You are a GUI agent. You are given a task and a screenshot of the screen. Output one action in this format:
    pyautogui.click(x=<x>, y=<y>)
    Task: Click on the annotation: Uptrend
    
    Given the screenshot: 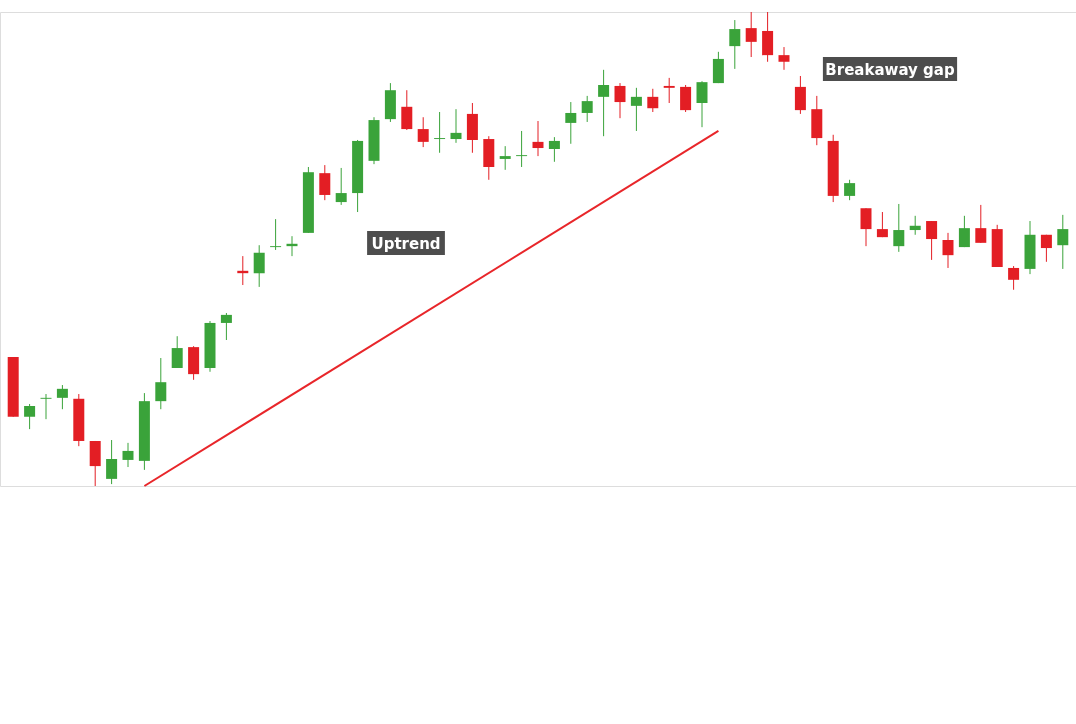 What is the action you would take?
    pyautogui.click(x=406, y=244)
    